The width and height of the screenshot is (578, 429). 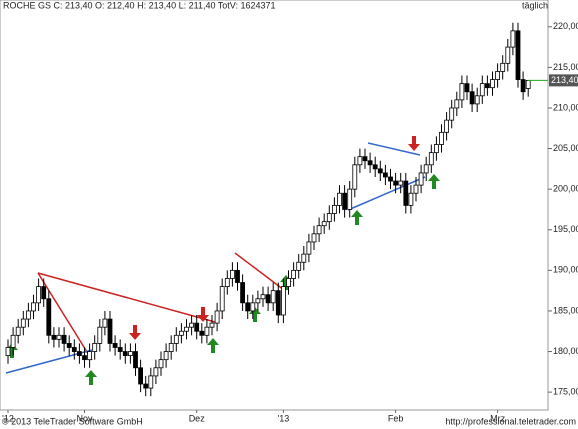 I want to click on x-tick-label: '13, so click(x=284, y=418).